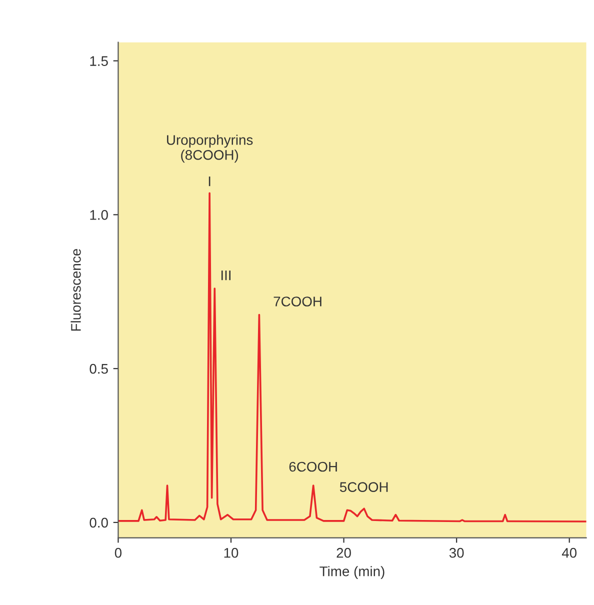  Describe the element at coordinates (456, 553) in the screenshot. I see `x-tick-label: 30` at that location.